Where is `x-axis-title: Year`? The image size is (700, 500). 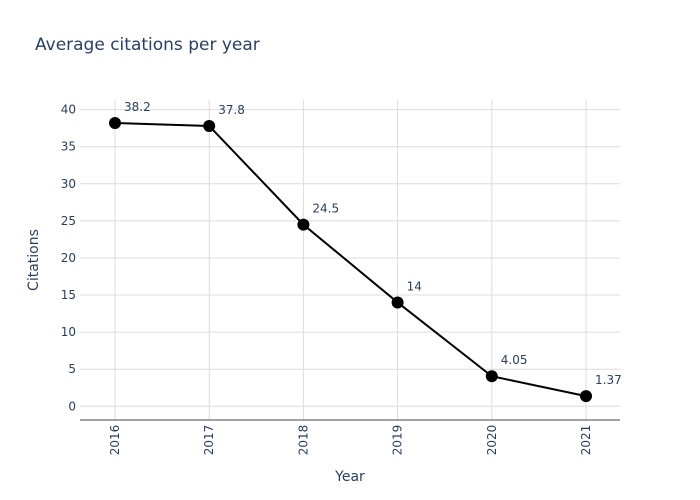
x-axis-title: Year is located at coordinates (349, 477).